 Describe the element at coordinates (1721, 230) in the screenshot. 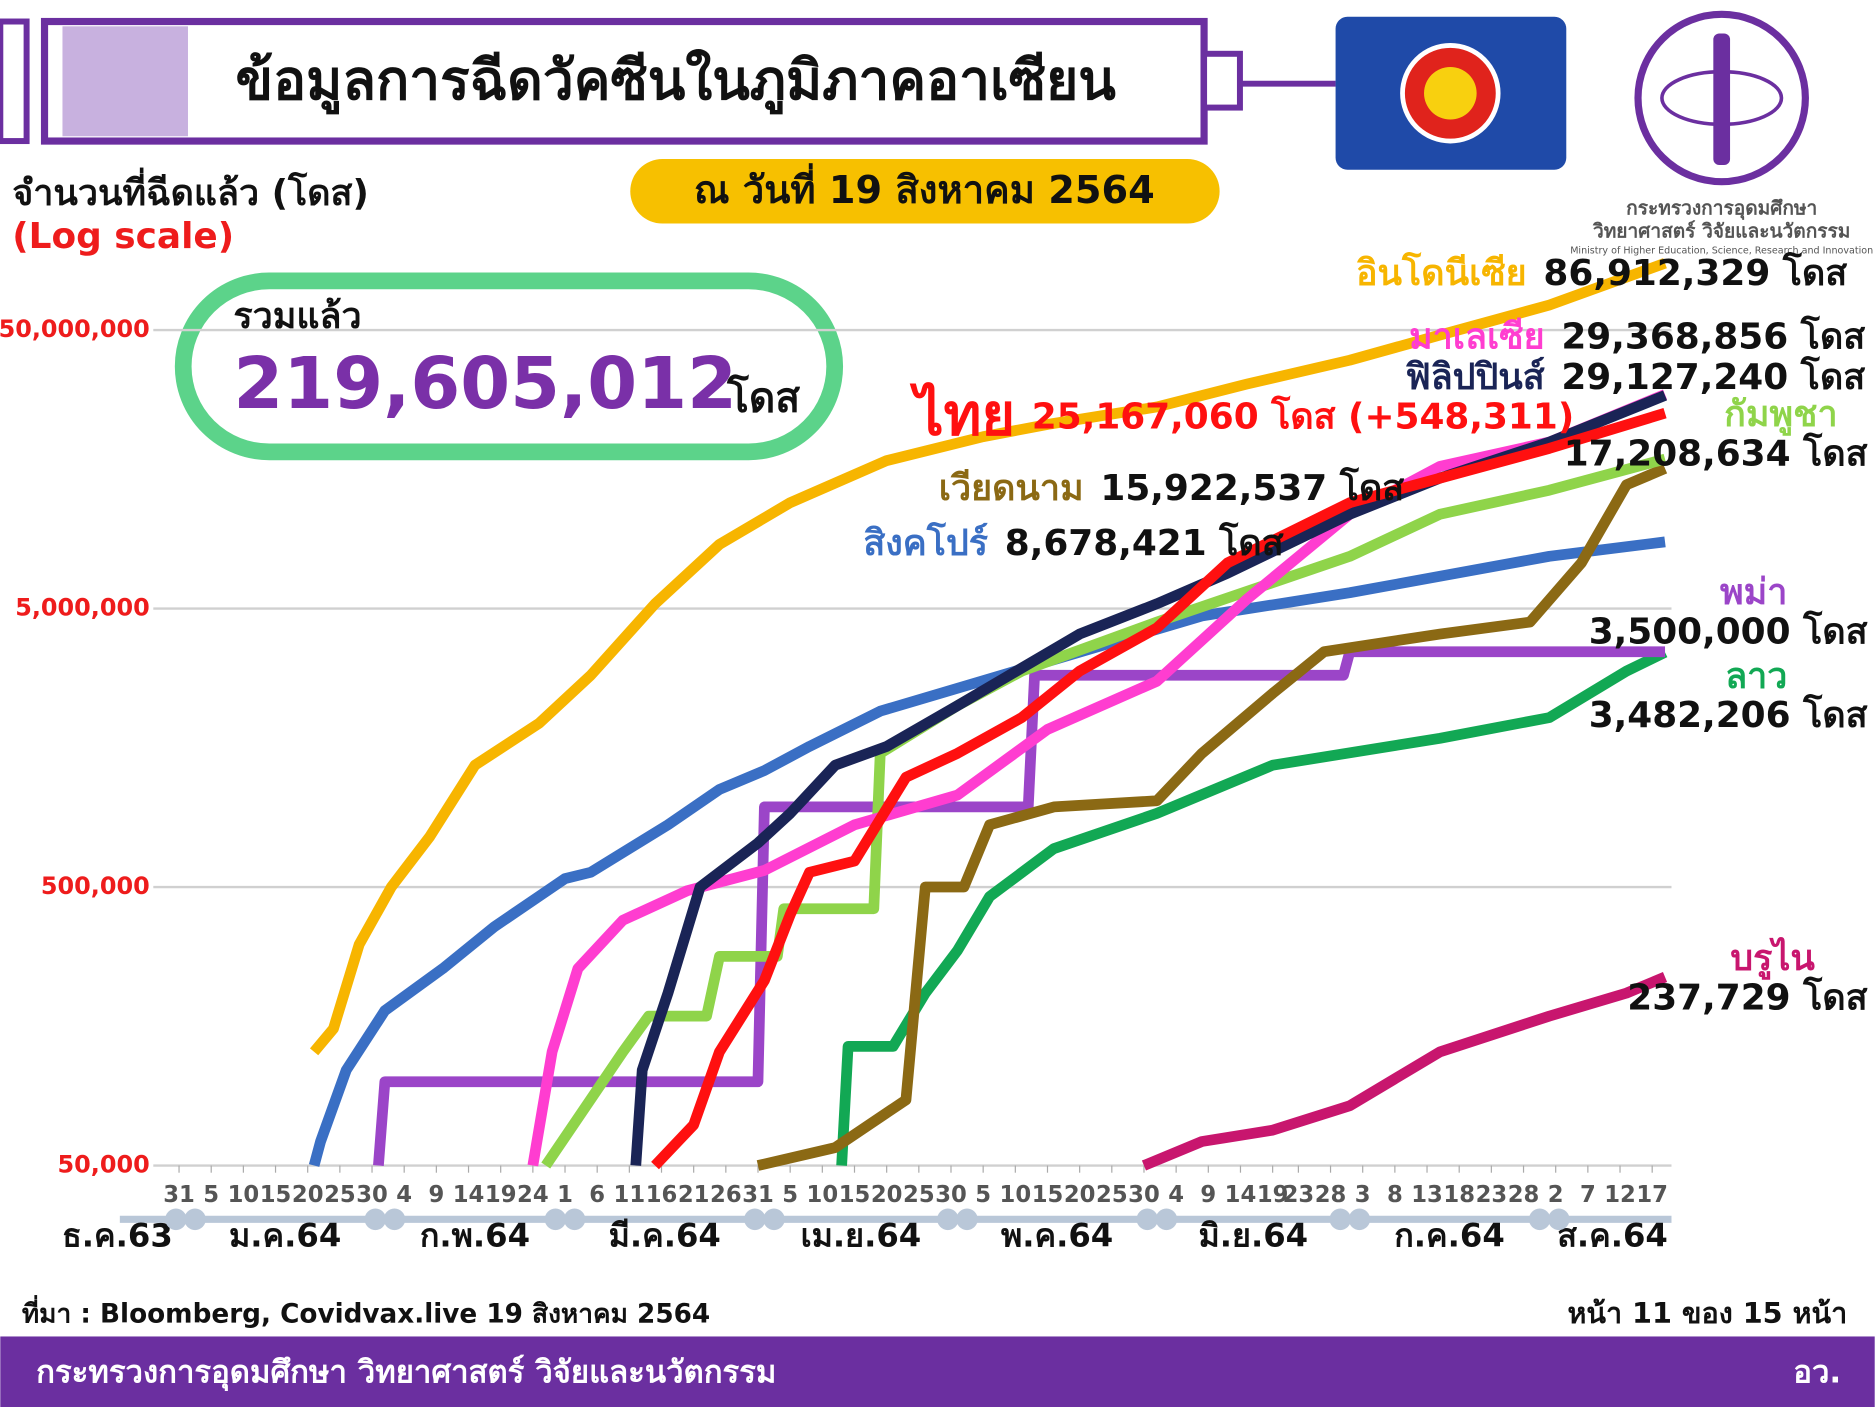

I see `logo-text: วิทยาศาสตร์ วิจัยและนวัตกรรม` at that location.